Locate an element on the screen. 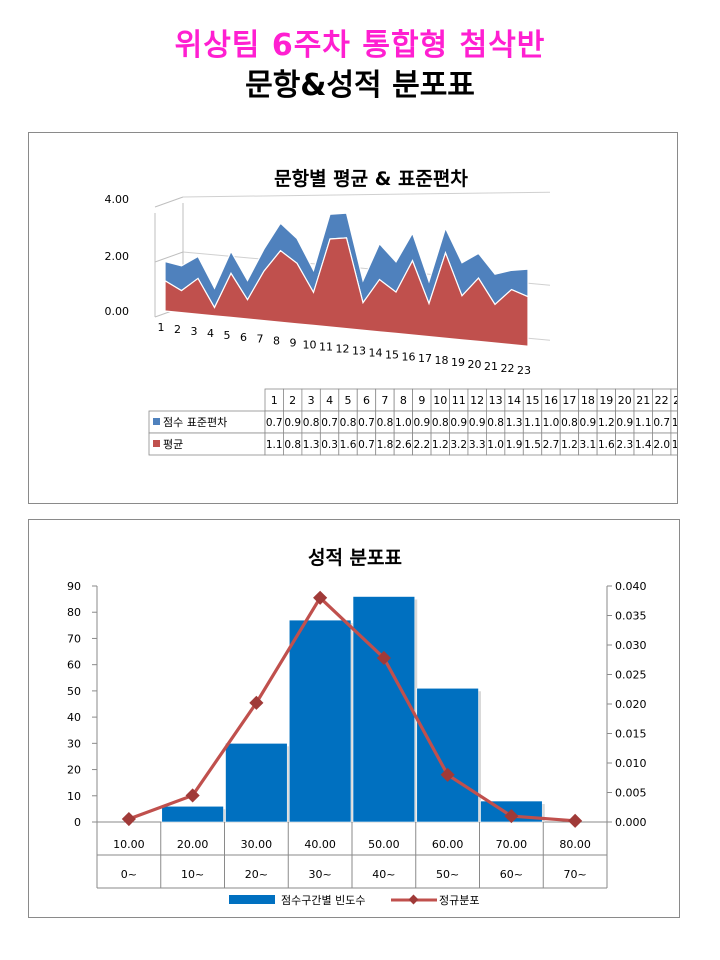 Image resolution: width=720 pixels, height=960 pixels. chart-title: 문항별 평균 & 표준편차 is located at coordinates (371, 179).